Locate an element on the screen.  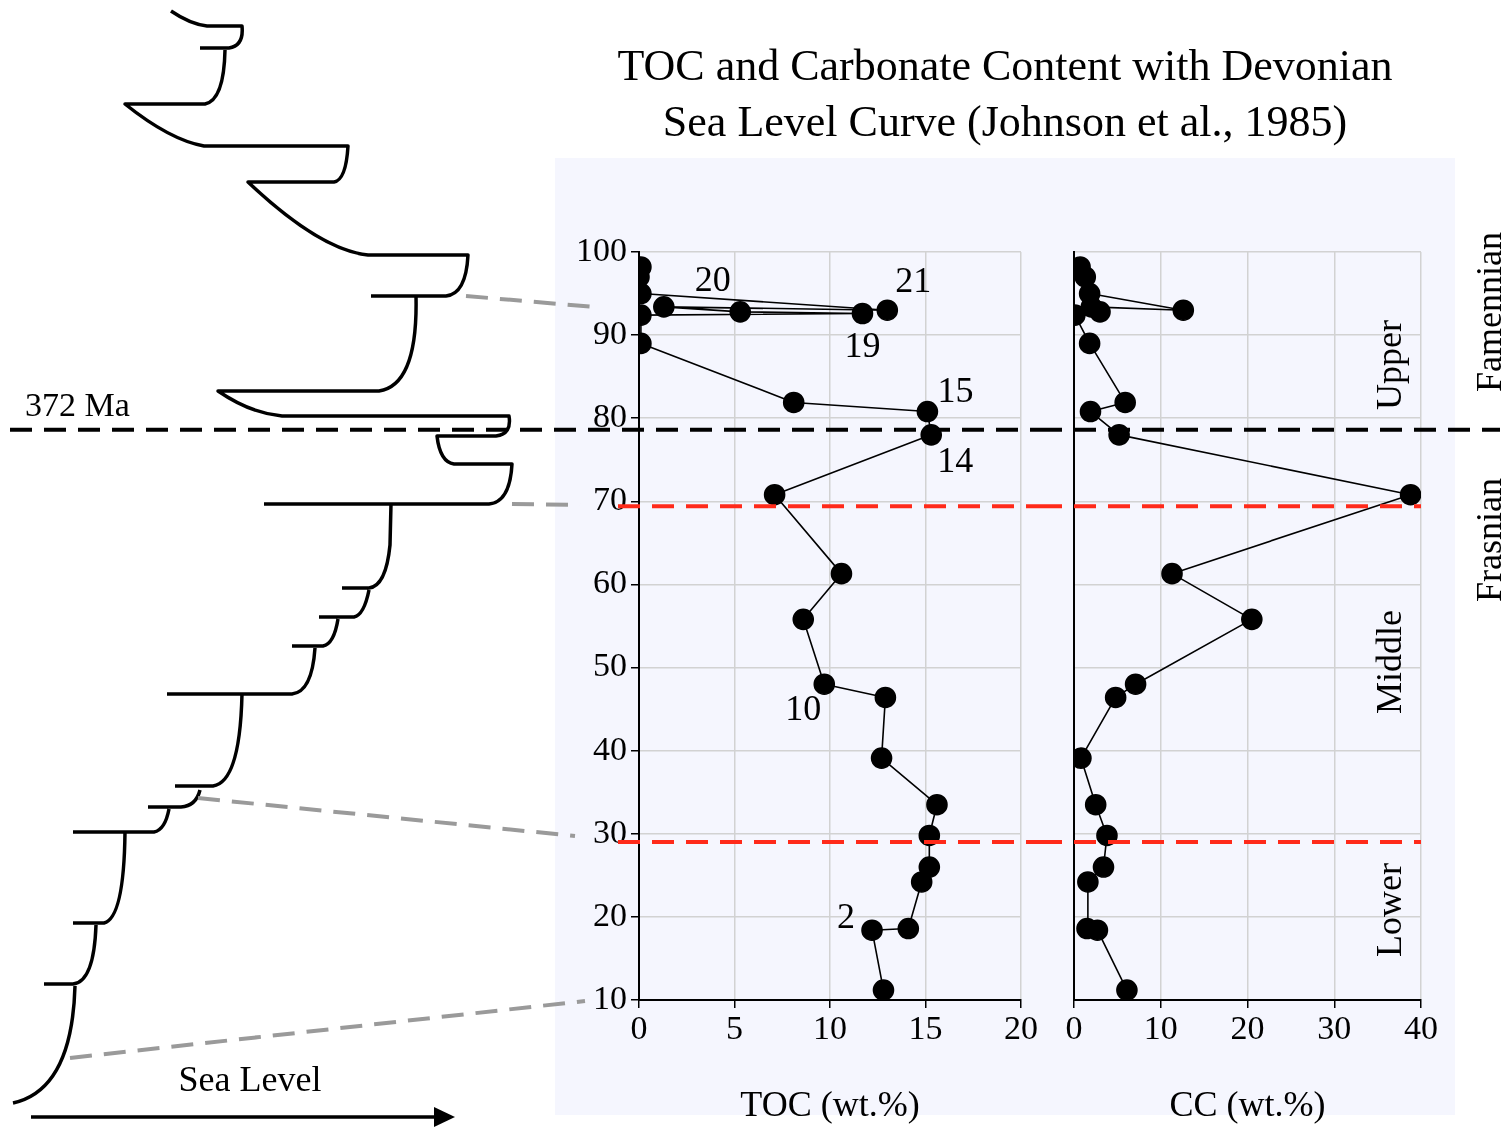
y-tick-label: 80 is located at coordinates (610, 416).